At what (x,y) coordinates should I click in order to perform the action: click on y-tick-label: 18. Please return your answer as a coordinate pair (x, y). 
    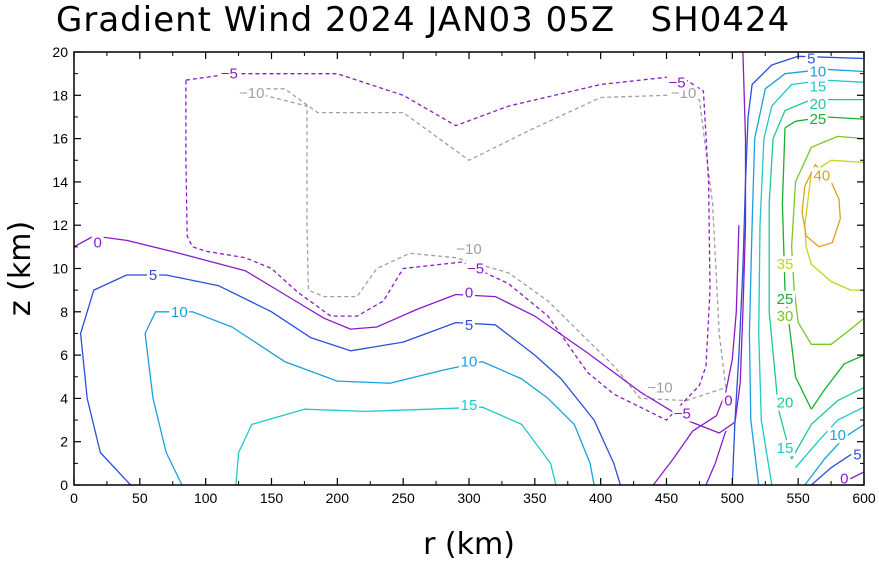
    Looking at the image, I should click on (60, 95).